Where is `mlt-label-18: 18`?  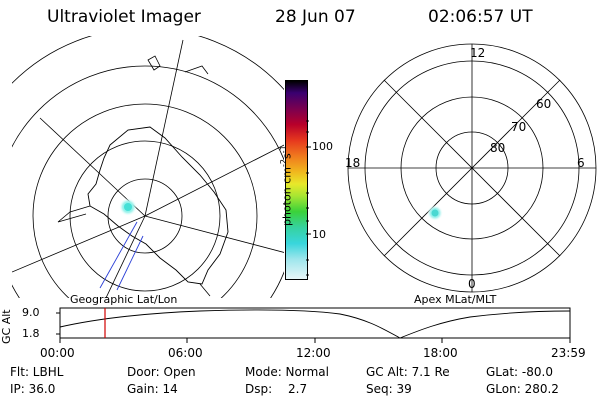 mlt-label-18: 18 is located at coordinates (353, 163).